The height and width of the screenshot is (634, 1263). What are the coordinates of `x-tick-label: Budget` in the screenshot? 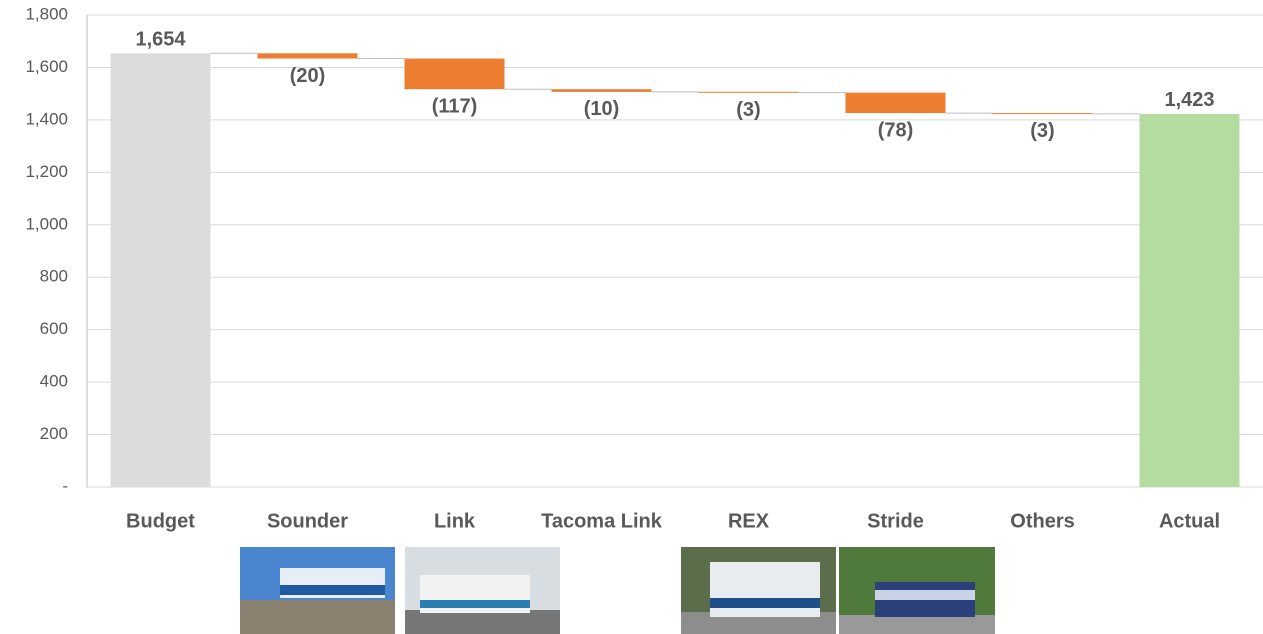 It's located at (160, 521).